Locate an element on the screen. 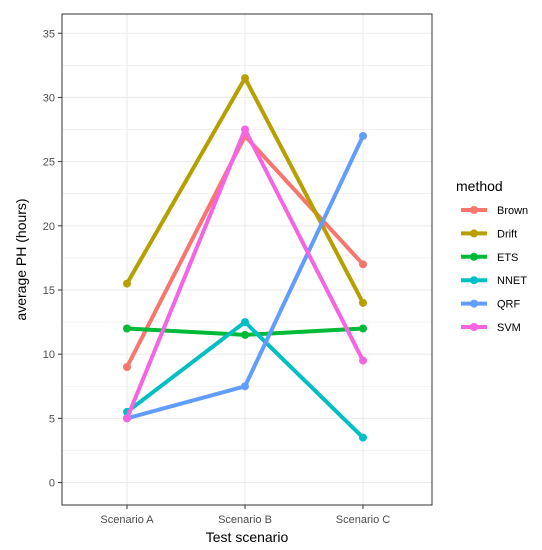 The image size is (542, 550). y-tick-label: 35 is located at coordinates (49, 34).